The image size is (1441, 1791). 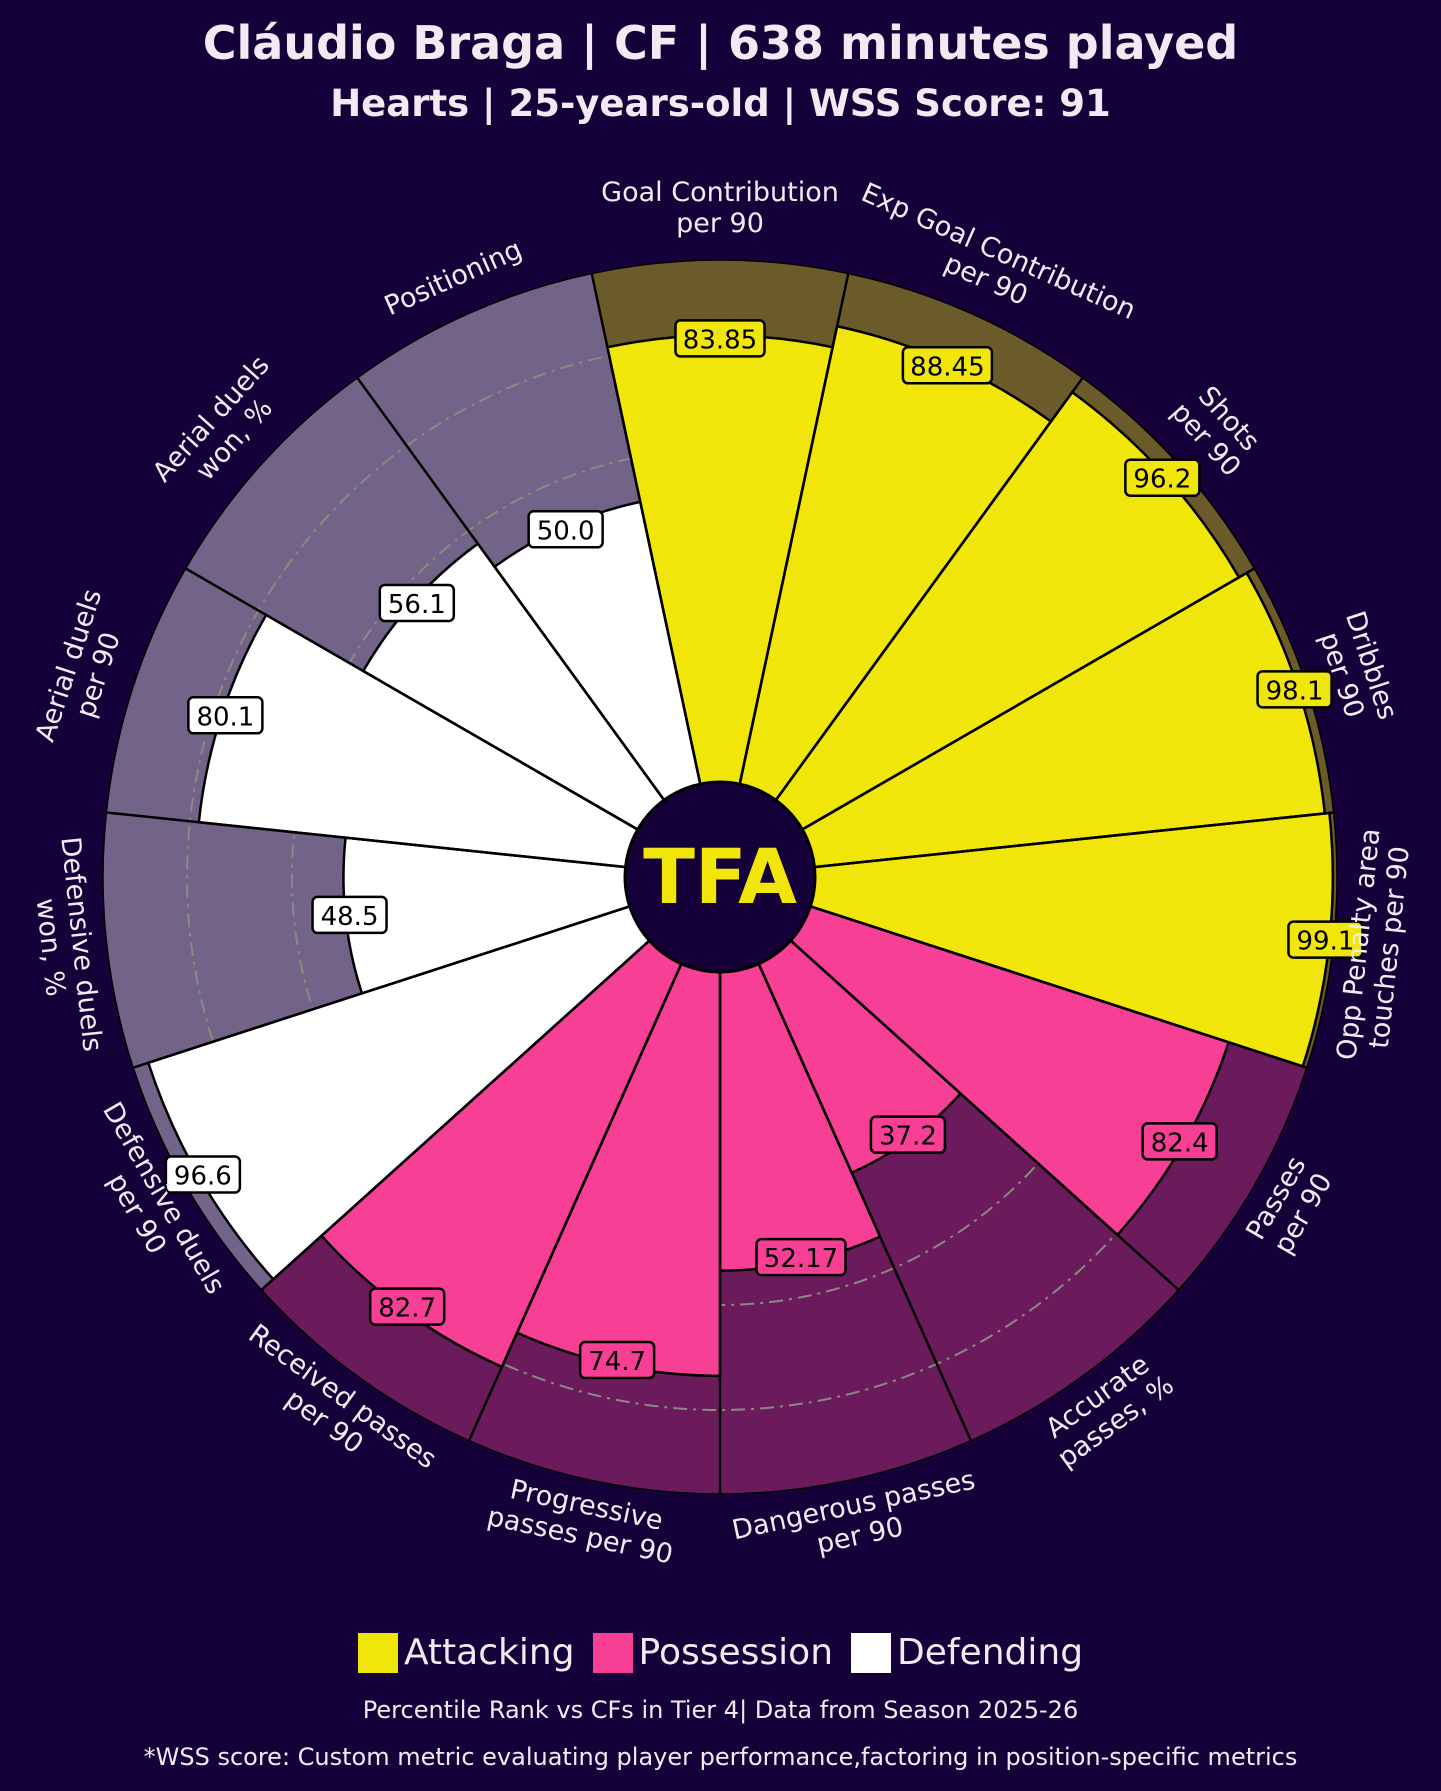 I want to click on tfa-logo: TFA, so click(x=720, y=876).